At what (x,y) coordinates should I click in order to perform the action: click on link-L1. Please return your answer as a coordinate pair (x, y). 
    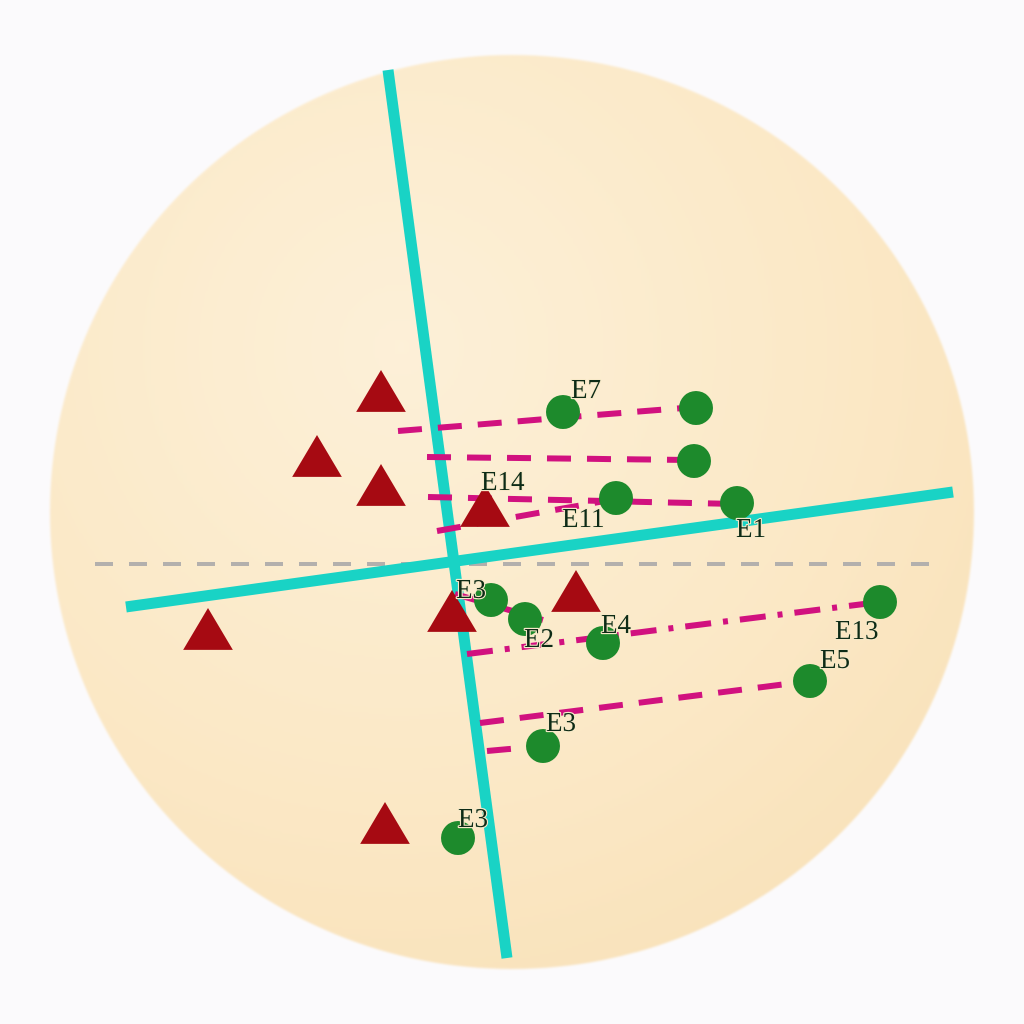
    Looking at the image, I should click on (546, 419).